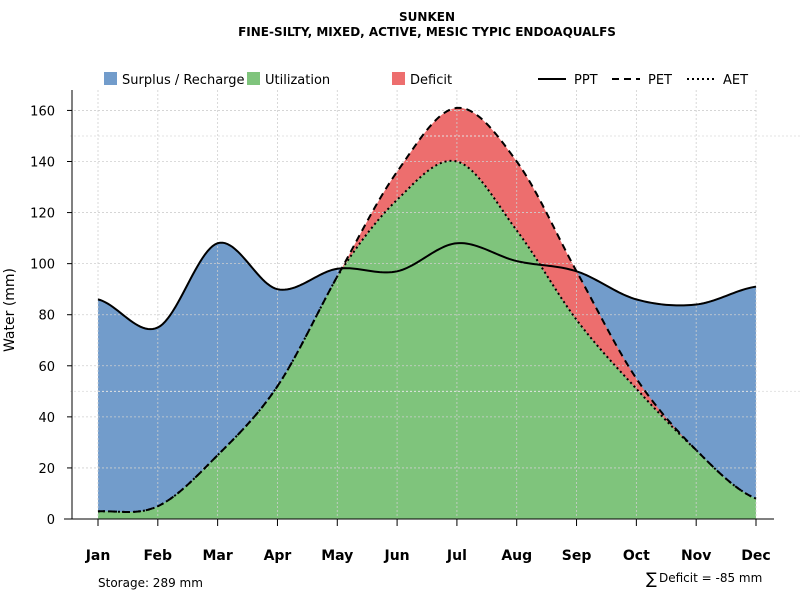 The width and height of the screenshot is (800, 600). What do you see at coordinates (150, 583) in the screenshot?
I see `storage-label: Storage: 289 mm` at bounding box center [150, 583].